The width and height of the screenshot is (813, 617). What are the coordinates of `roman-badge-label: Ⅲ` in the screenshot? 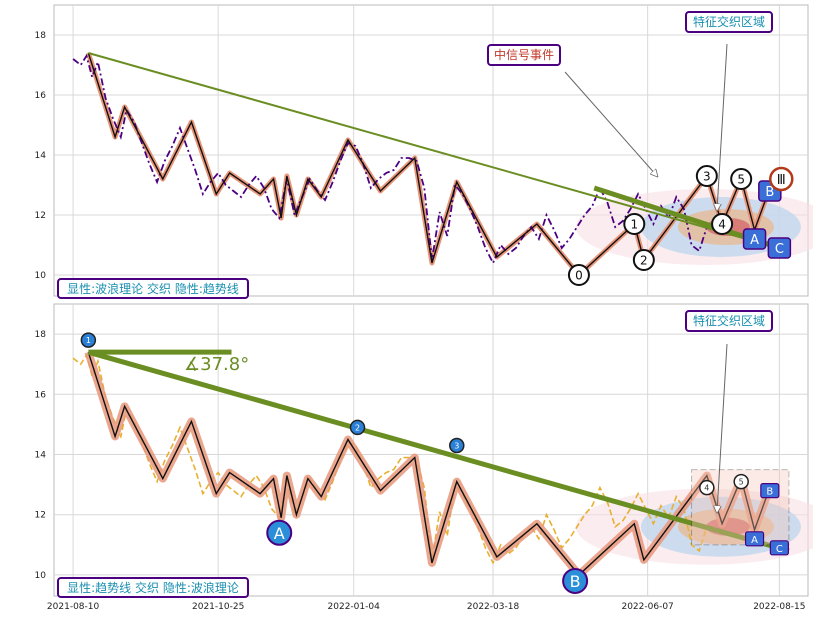 It's located at (781, 180).